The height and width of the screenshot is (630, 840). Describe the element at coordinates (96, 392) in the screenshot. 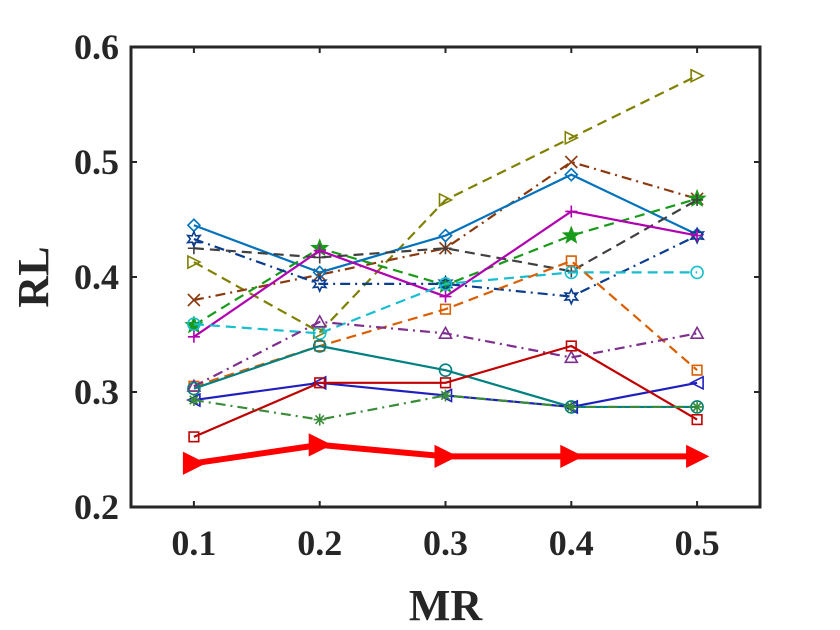

I see `y-tick-label: 0.3` at that location.